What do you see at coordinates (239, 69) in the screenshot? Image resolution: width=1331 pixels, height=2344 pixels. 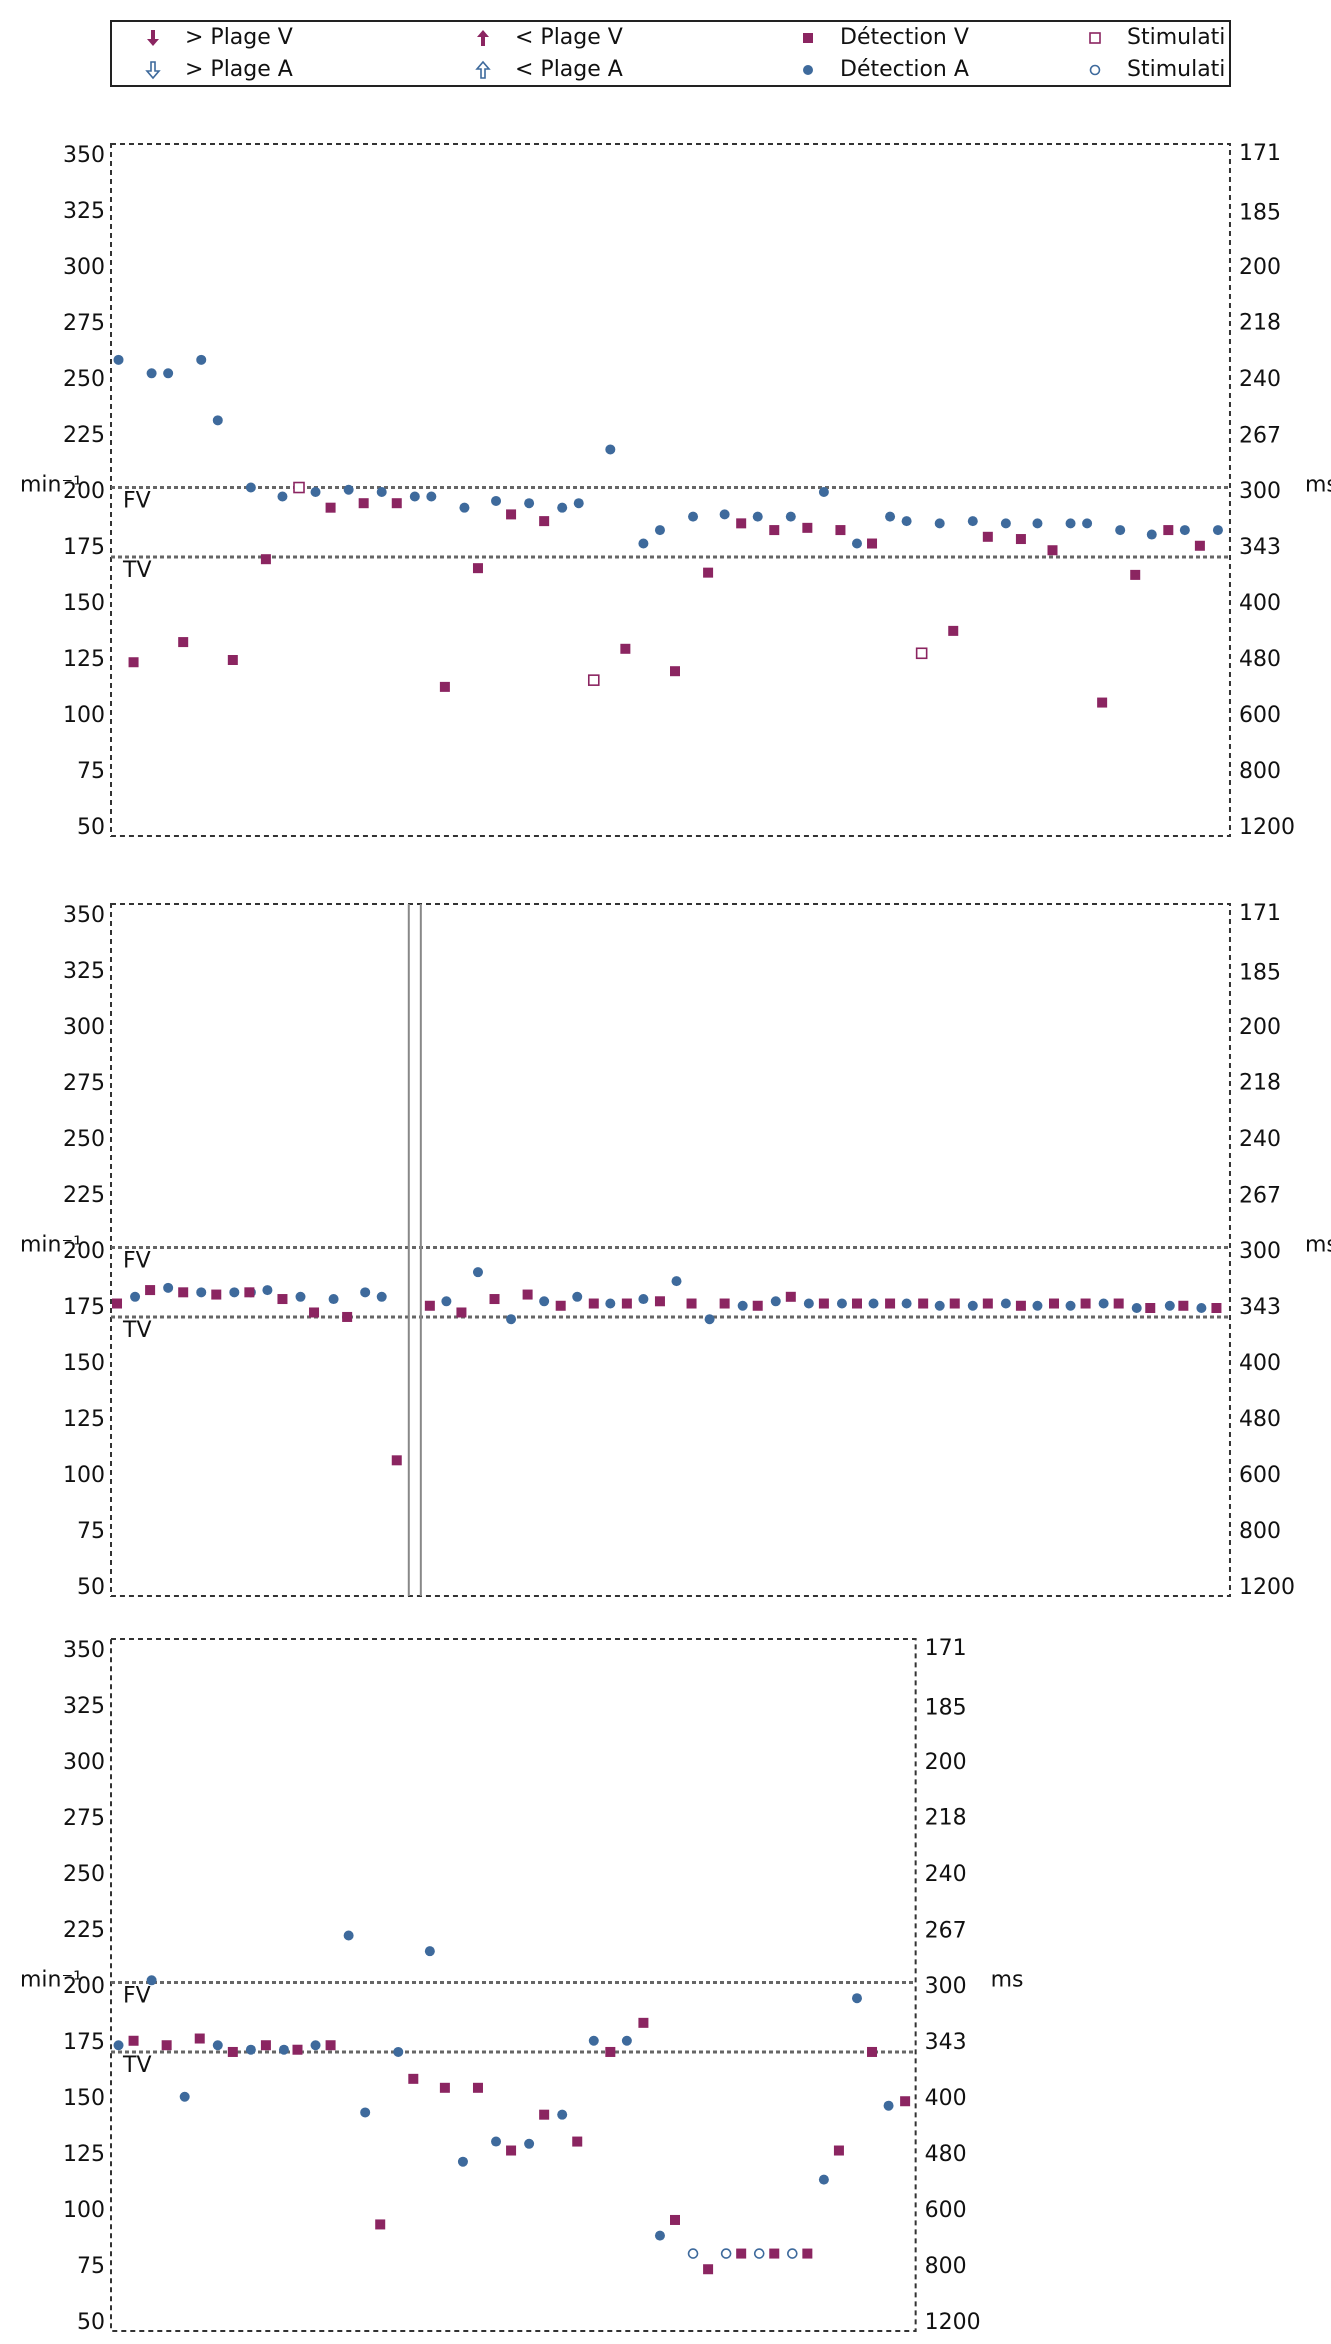 I see `legend-label: > Plage A` at bounding box center [239, 69].